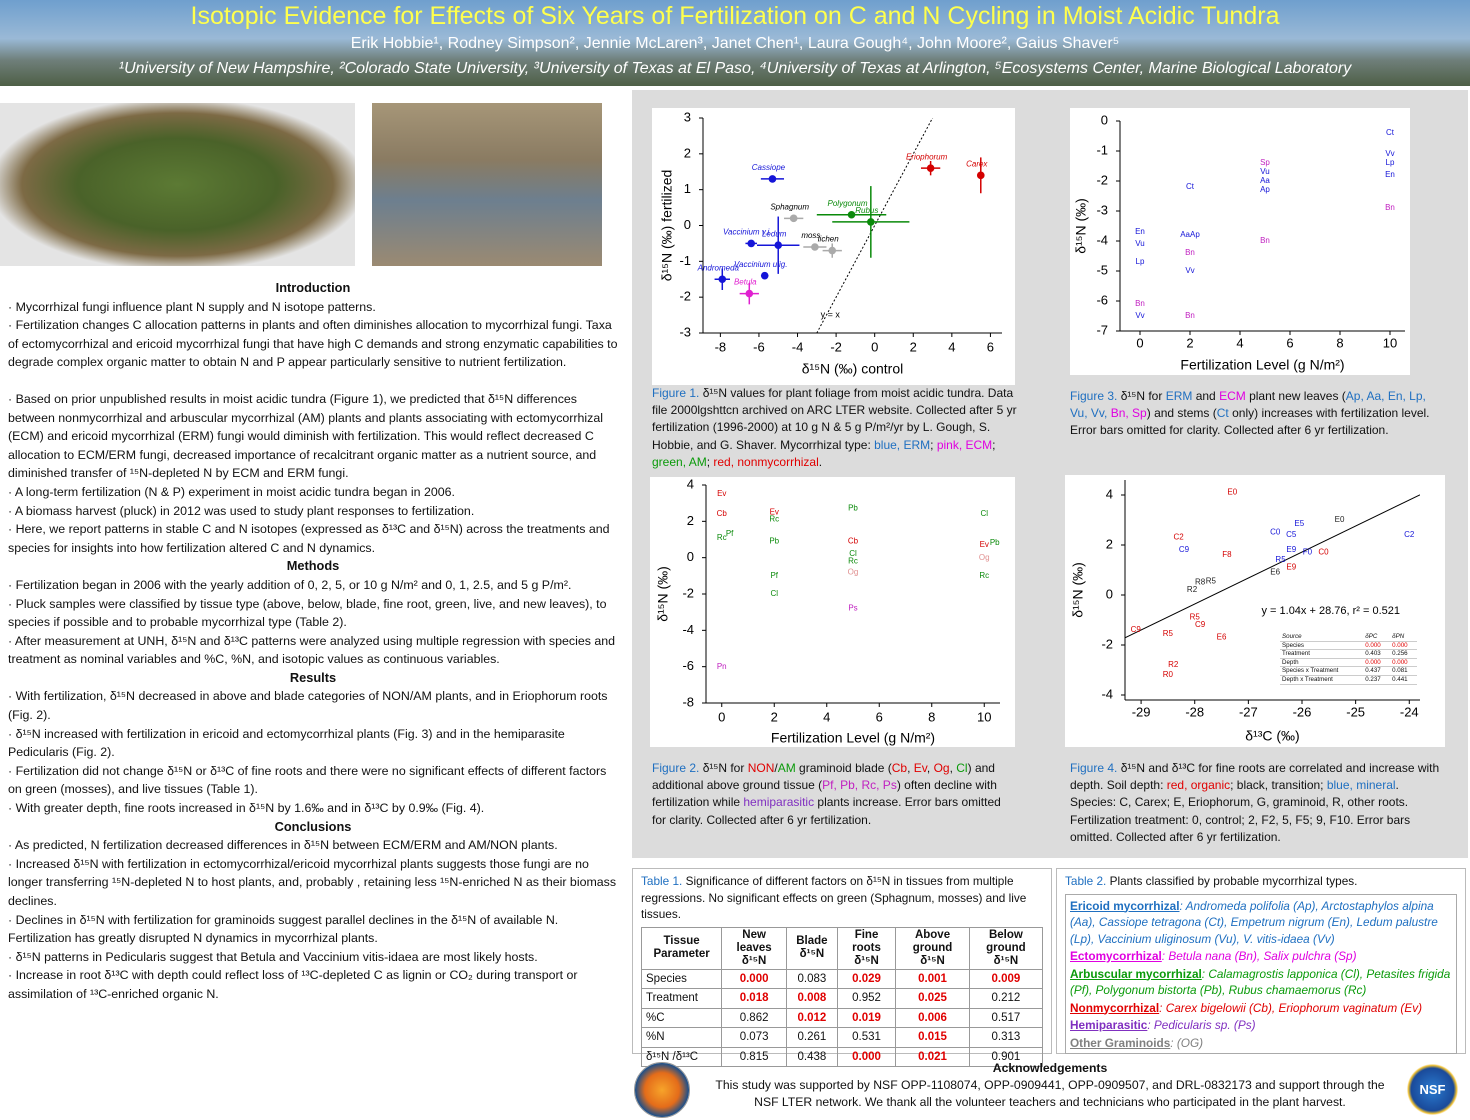 This screenshot has height=1120, width=1470. Describe the element at coordinates (721, 716) in the screenshot. I see `x-tick-label: 0` at that location.